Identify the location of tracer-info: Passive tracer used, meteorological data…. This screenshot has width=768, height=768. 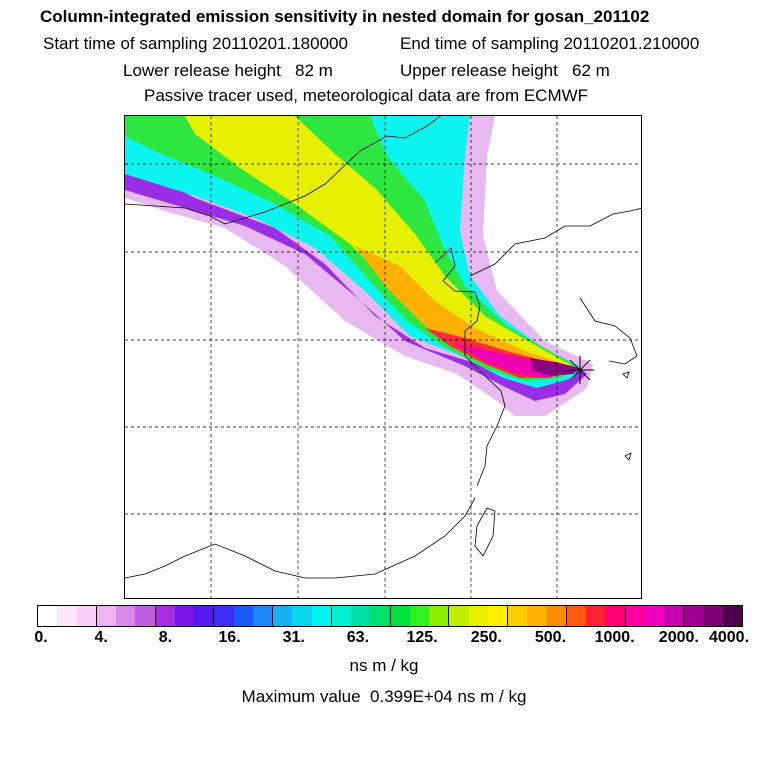
(366, 95).